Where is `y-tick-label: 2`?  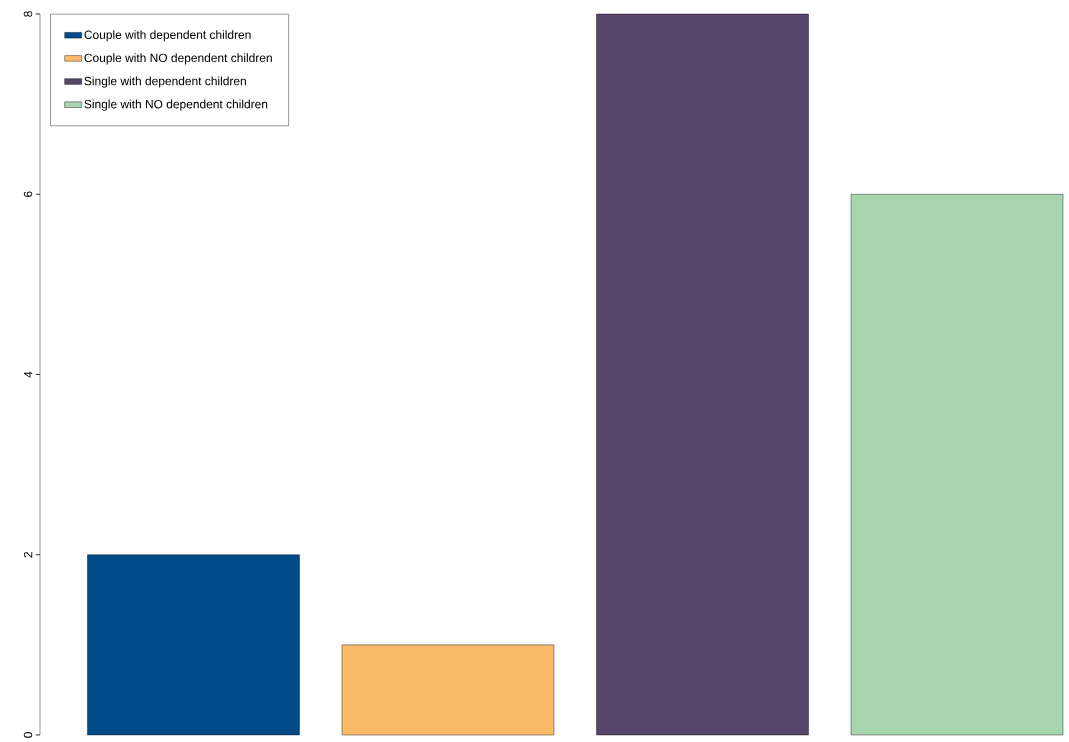
y-tick-label: 2 is located at coordinates (28, 555).